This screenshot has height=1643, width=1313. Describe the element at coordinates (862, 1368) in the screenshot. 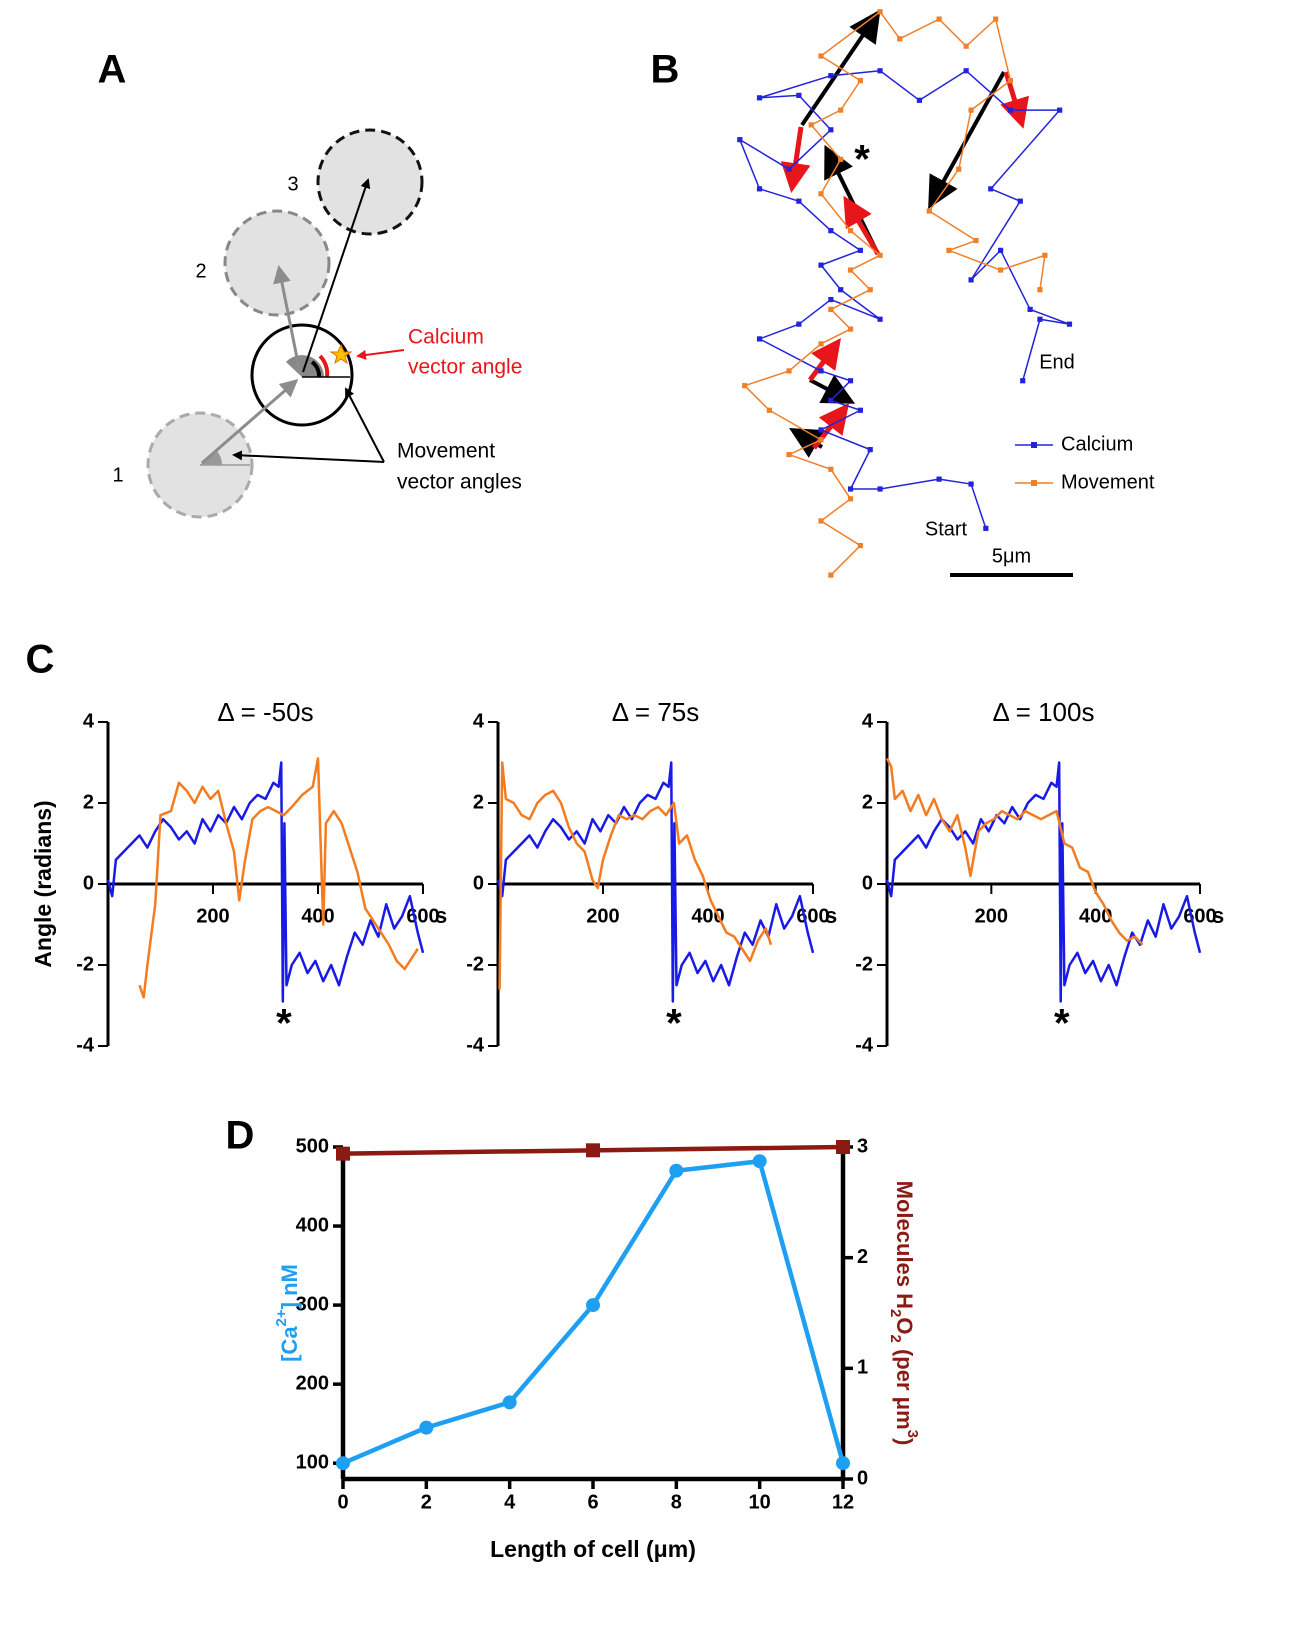

I see `y2-tick-label: 1` at that location.